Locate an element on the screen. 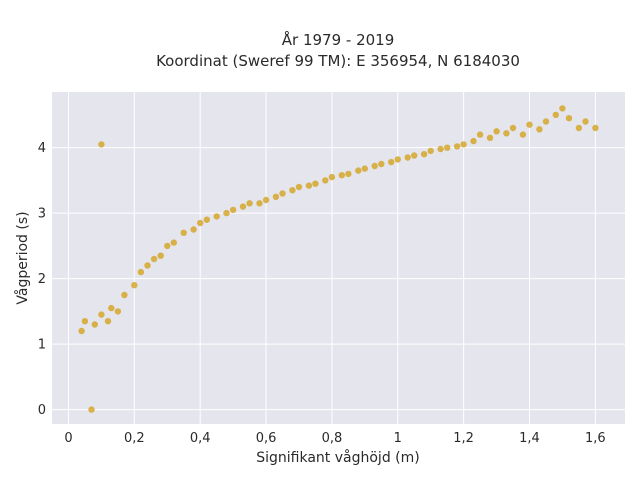 The width and height of the screenshot is (640, 480). y-tick-label: 4 is located at coordinates (42, 148).